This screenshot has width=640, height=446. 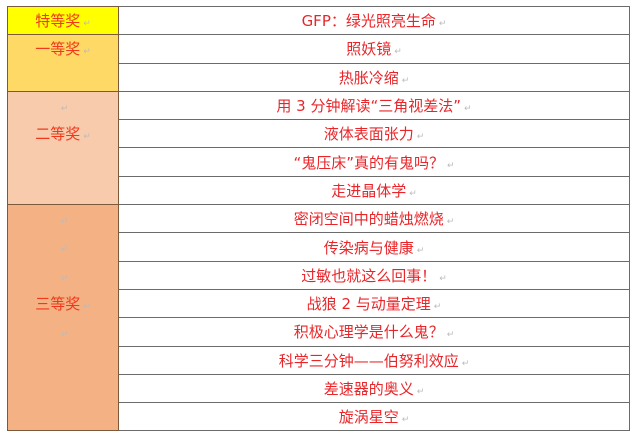 I want to click on item-title: “鬼压床”真的有鬼吗？, so click(x=368, y=162).